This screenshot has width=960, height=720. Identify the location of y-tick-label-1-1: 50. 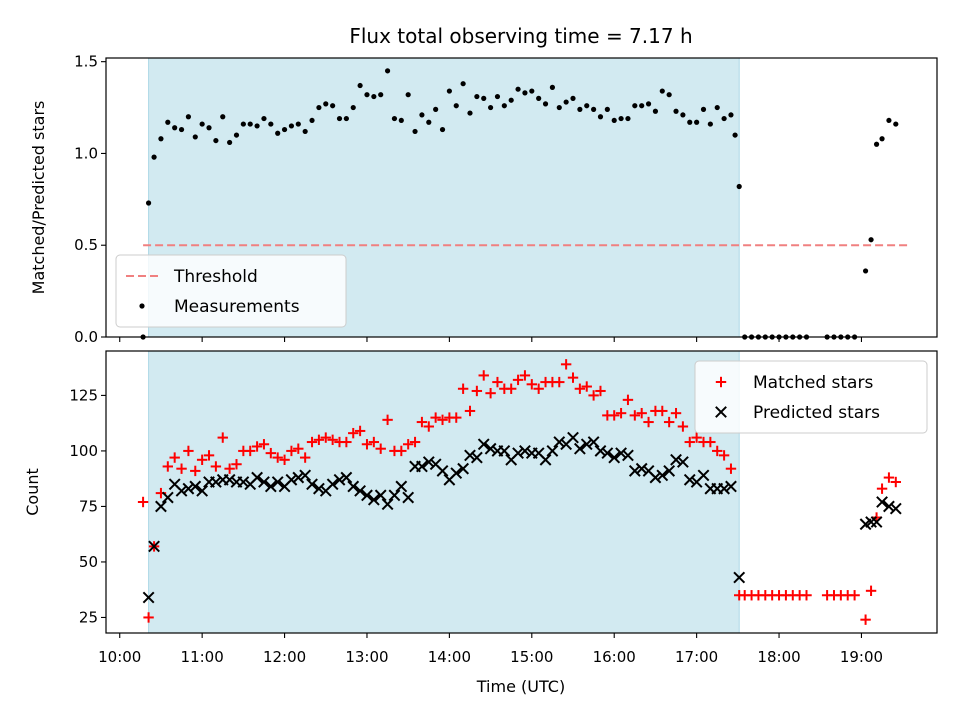
(88, 562).